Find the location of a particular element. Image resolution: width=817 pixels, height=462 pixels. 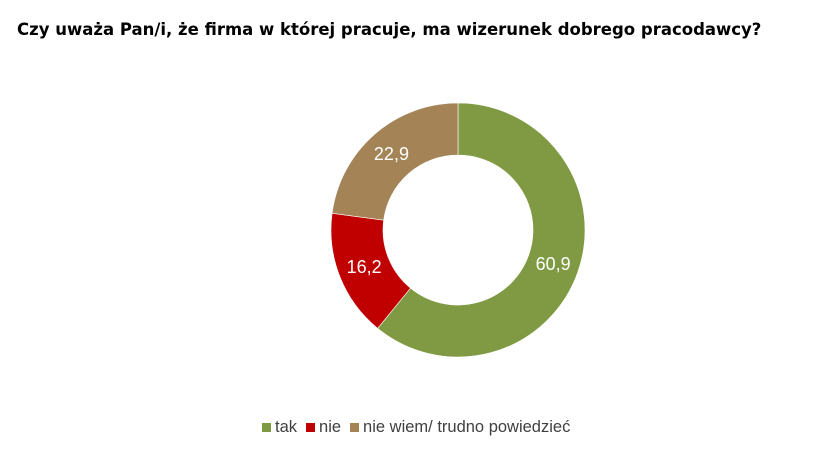

slice-nie-wiem-trudno-powiedzie is located at coordinates (395, 161).